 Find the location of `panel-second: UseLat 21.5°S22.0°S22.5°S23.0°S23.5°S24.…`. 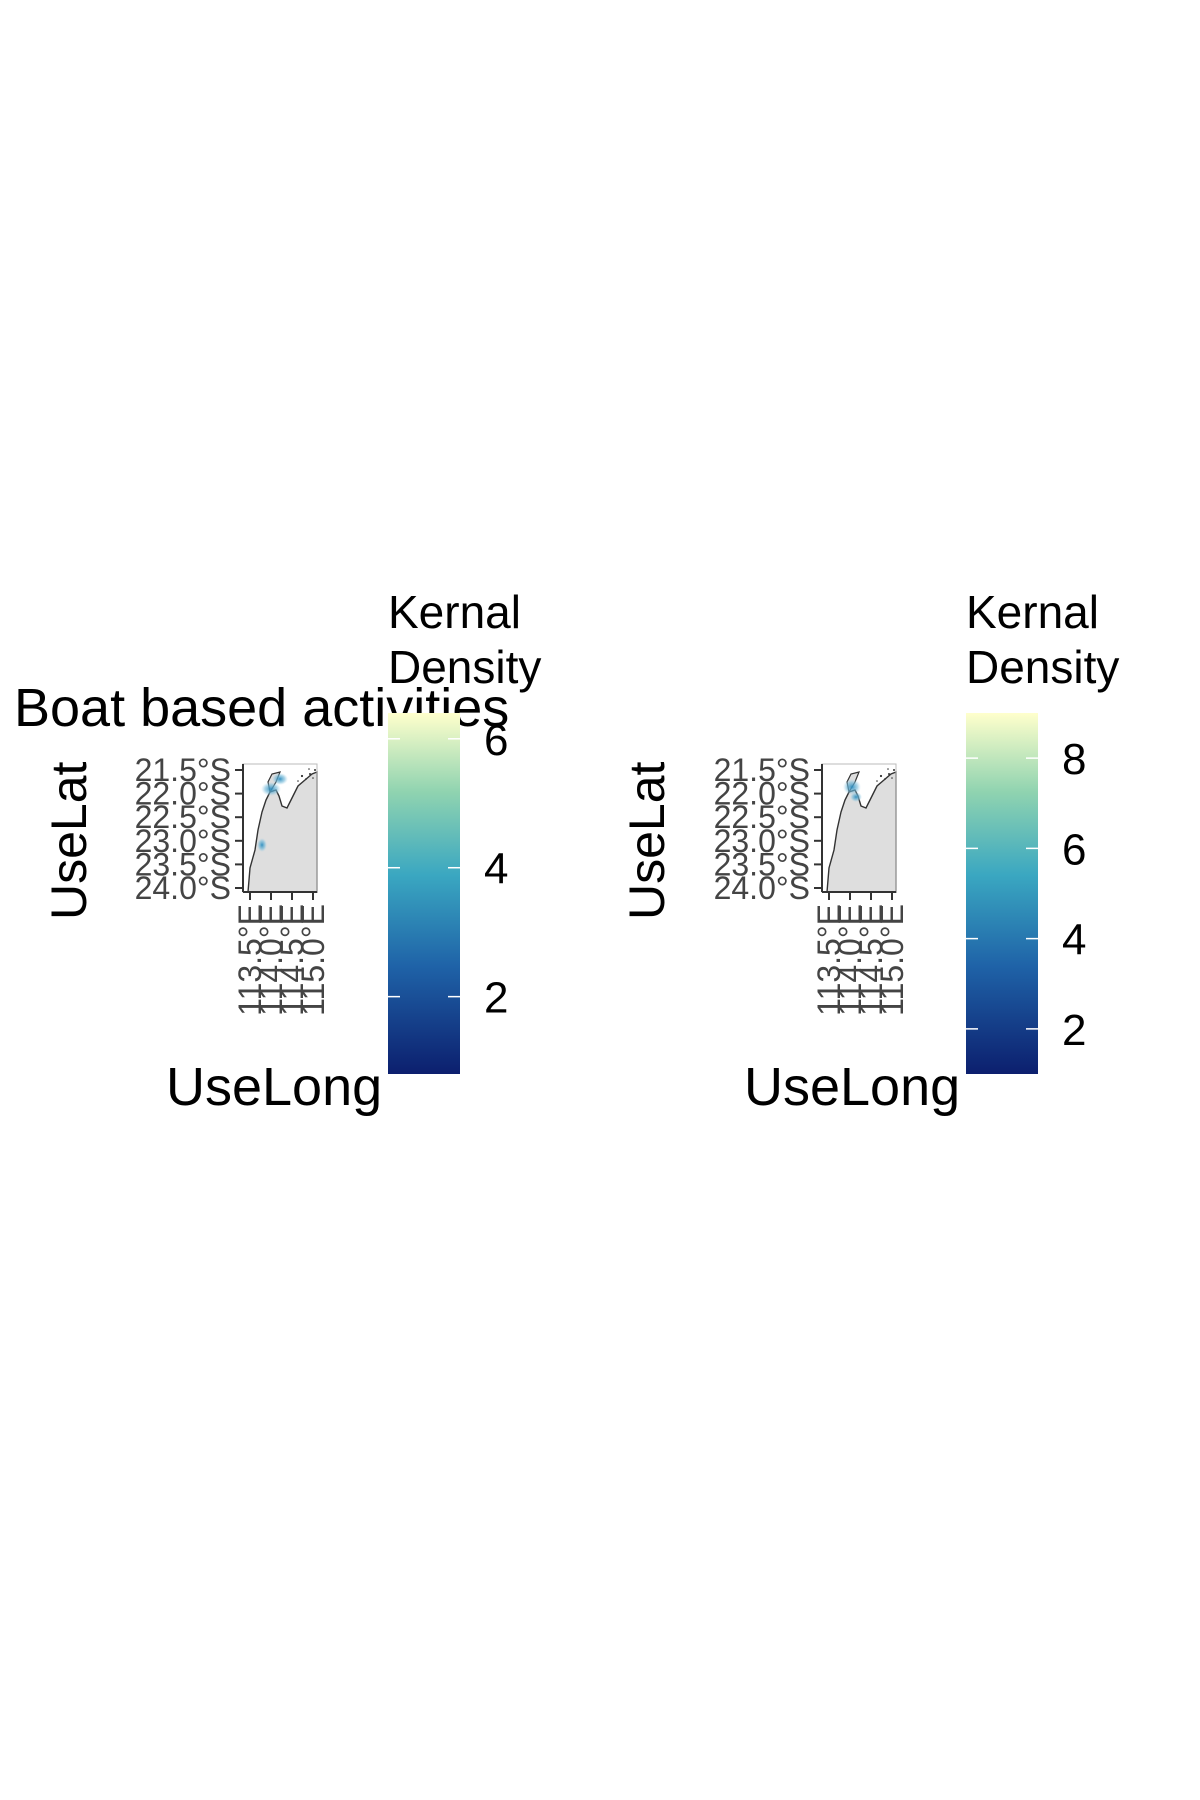

panel-second: UseLat 21.5°S22.0°S22.5°S23.0°S23.5°S24.… is located at coordinates (869, 851).